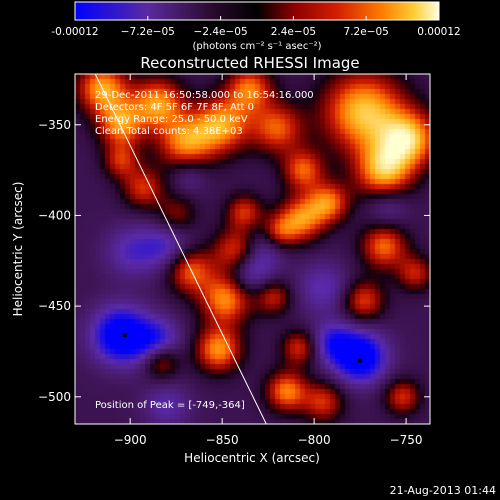  I want to click on x-tick-label: −900, so click(130, 440).